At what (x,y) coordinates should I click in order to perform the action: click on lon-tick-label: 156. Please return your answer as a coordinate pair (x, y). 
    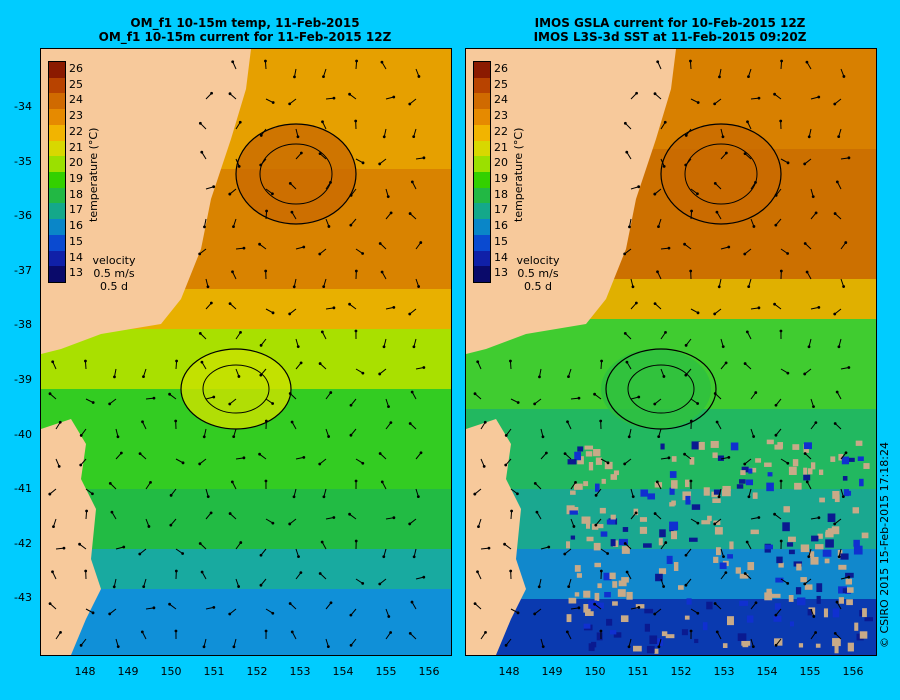
    Looking at the image, I should click on (853, 671).